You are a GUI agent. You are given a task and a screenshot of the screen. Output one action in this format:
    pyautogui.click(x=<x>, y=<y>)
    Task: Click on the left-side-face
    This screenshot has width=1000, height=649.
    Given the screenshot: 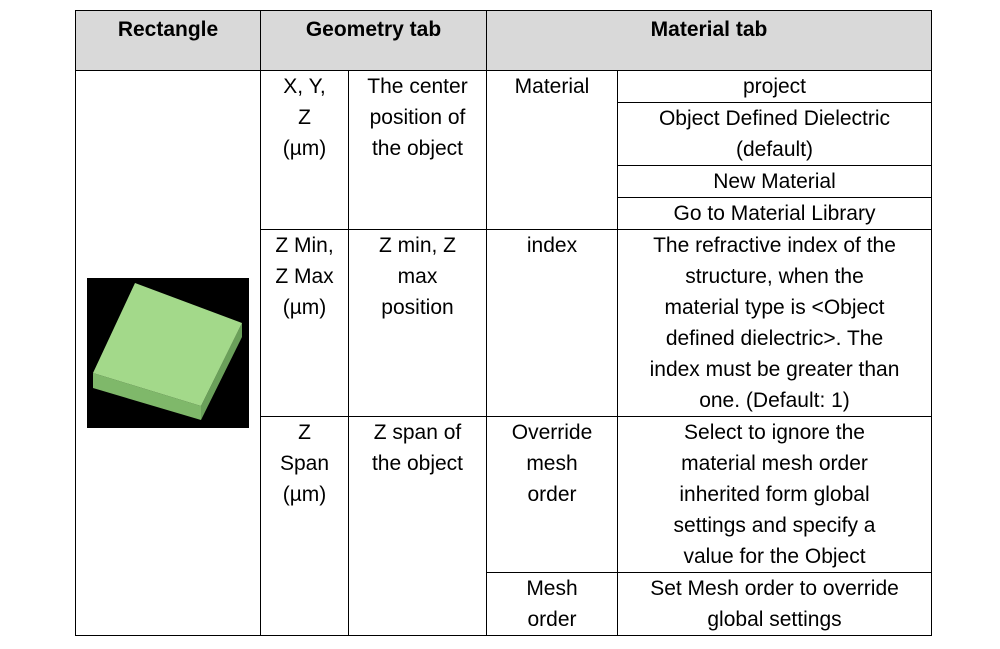 What is the action you would take?
    pyautogui.click(x=147, y=396)
    